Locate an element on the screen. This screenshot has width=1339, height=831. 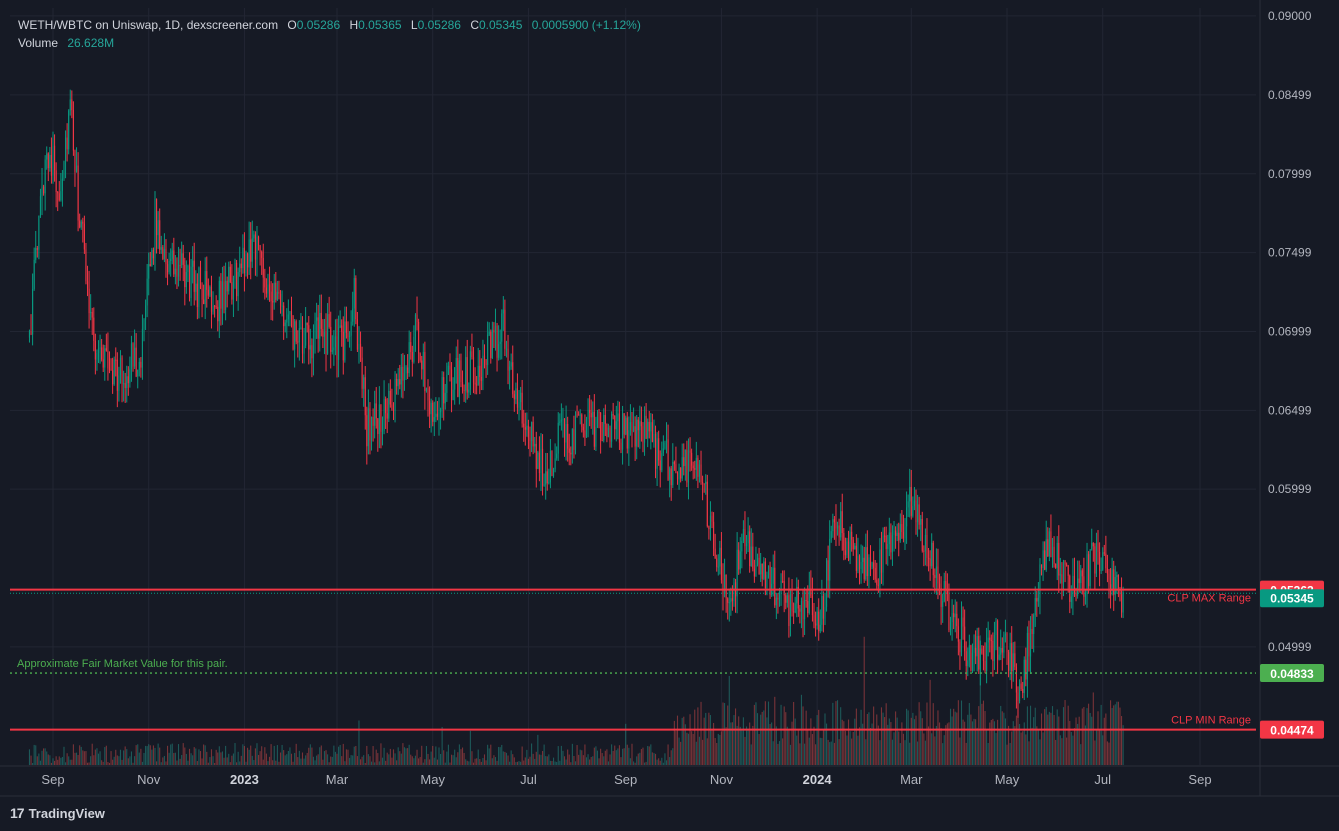
legend-volume-label: Volume is located at coordinates (38, 43).